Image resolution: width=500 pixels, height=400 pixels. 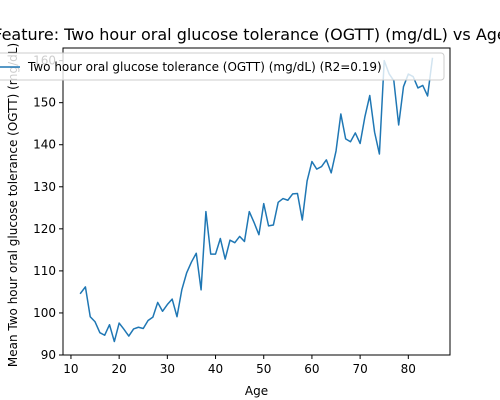 I want to click on legend-box, so click(x=222, y=66).